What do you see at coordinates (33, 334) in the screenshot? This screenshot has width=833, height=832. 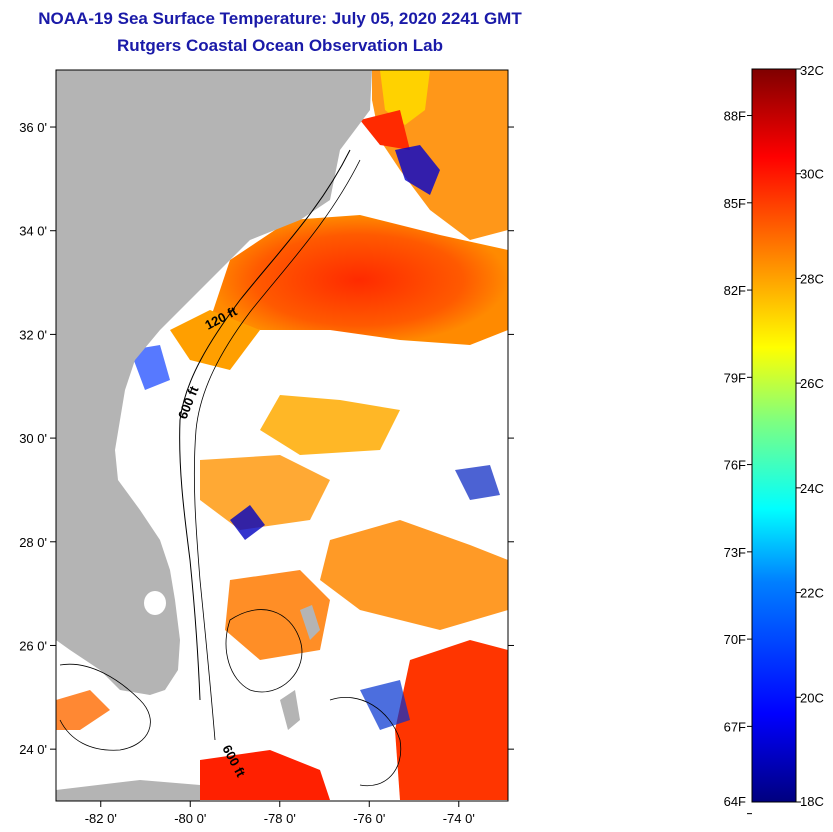 I see `lat-label: 32 0'` at bounding box center [33, 334].